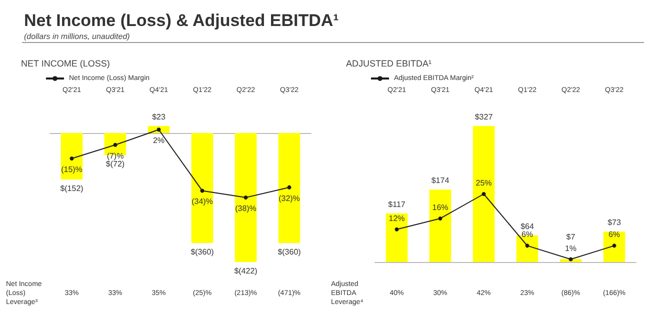 The width and height of the screenshot is (650, 324). What do you see at coordinates (440, 181) in the screenshot?
I see `data-label: $174` at bounding box center [440, 181].